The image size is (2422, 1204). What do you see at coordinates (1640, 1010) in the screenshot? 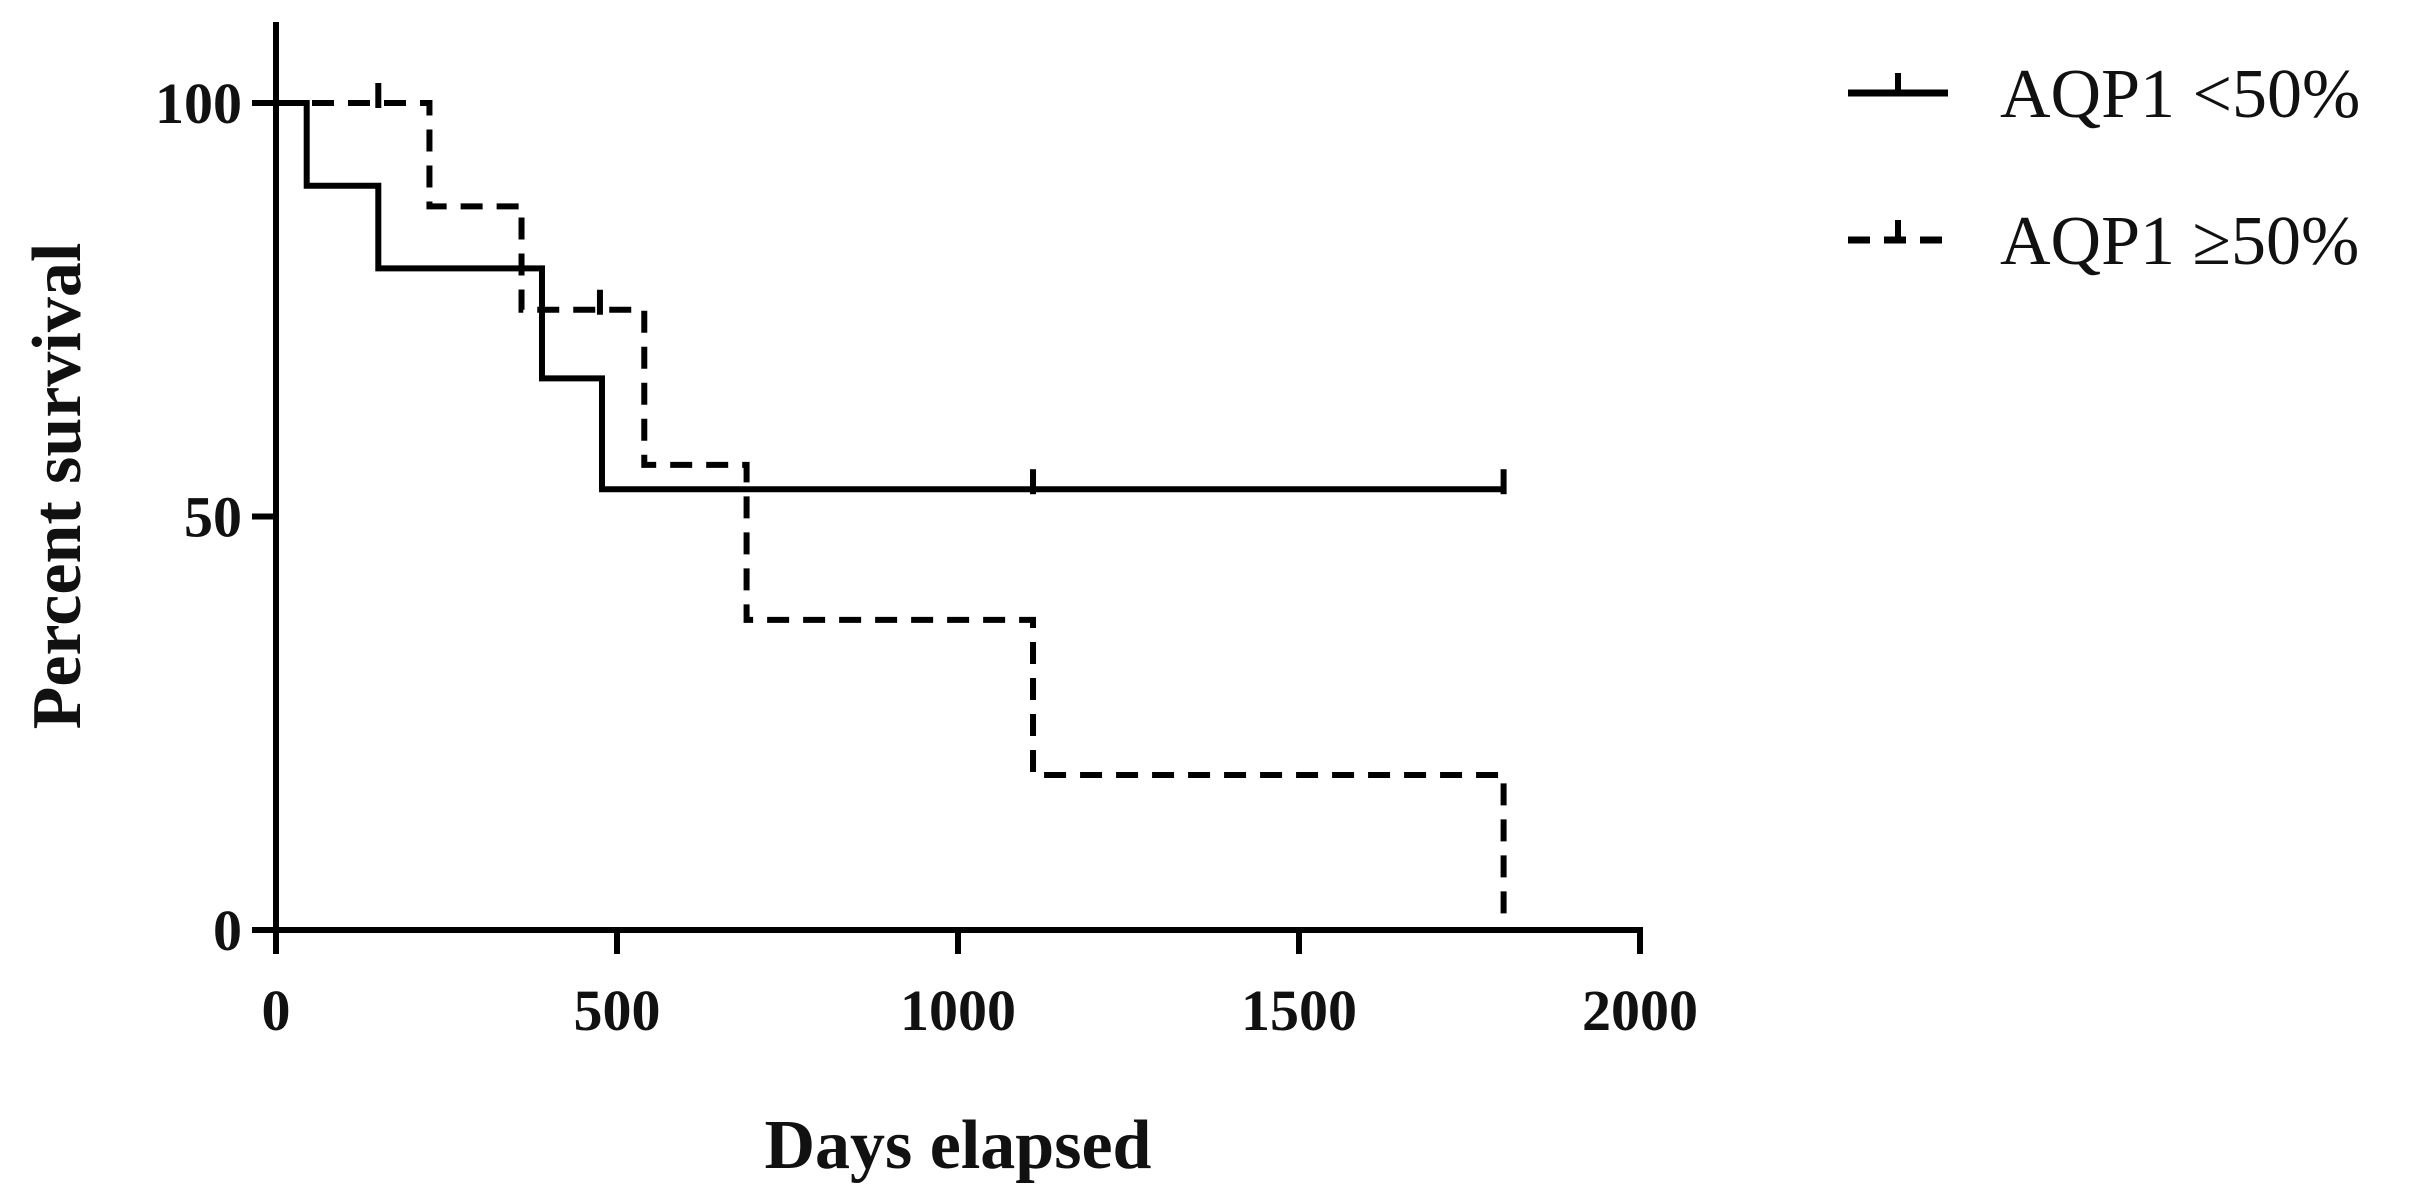
I see `x-tick-label: 2000` at bounding box center [1640, 1010].